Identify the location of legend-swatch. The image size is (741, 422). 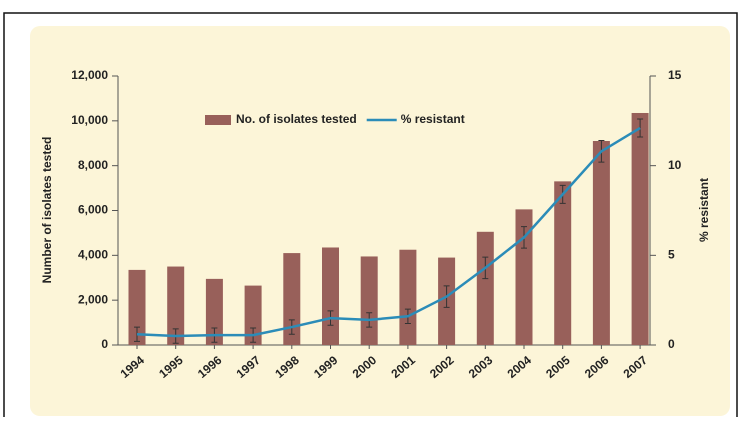
(218, 120).